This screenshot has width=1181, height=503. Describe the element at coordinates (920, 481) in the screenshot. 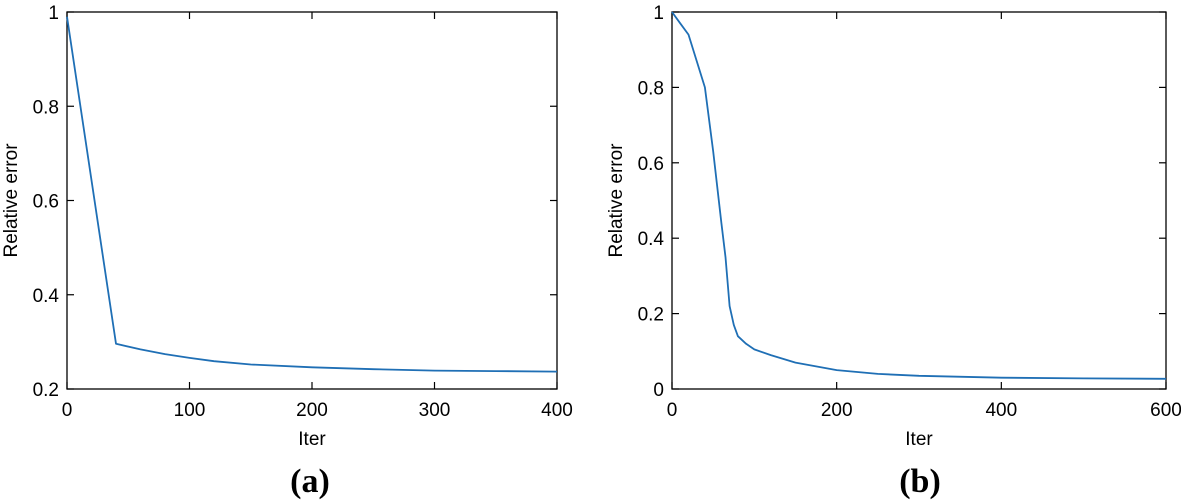

I see `panel-label: (b)` at that location.